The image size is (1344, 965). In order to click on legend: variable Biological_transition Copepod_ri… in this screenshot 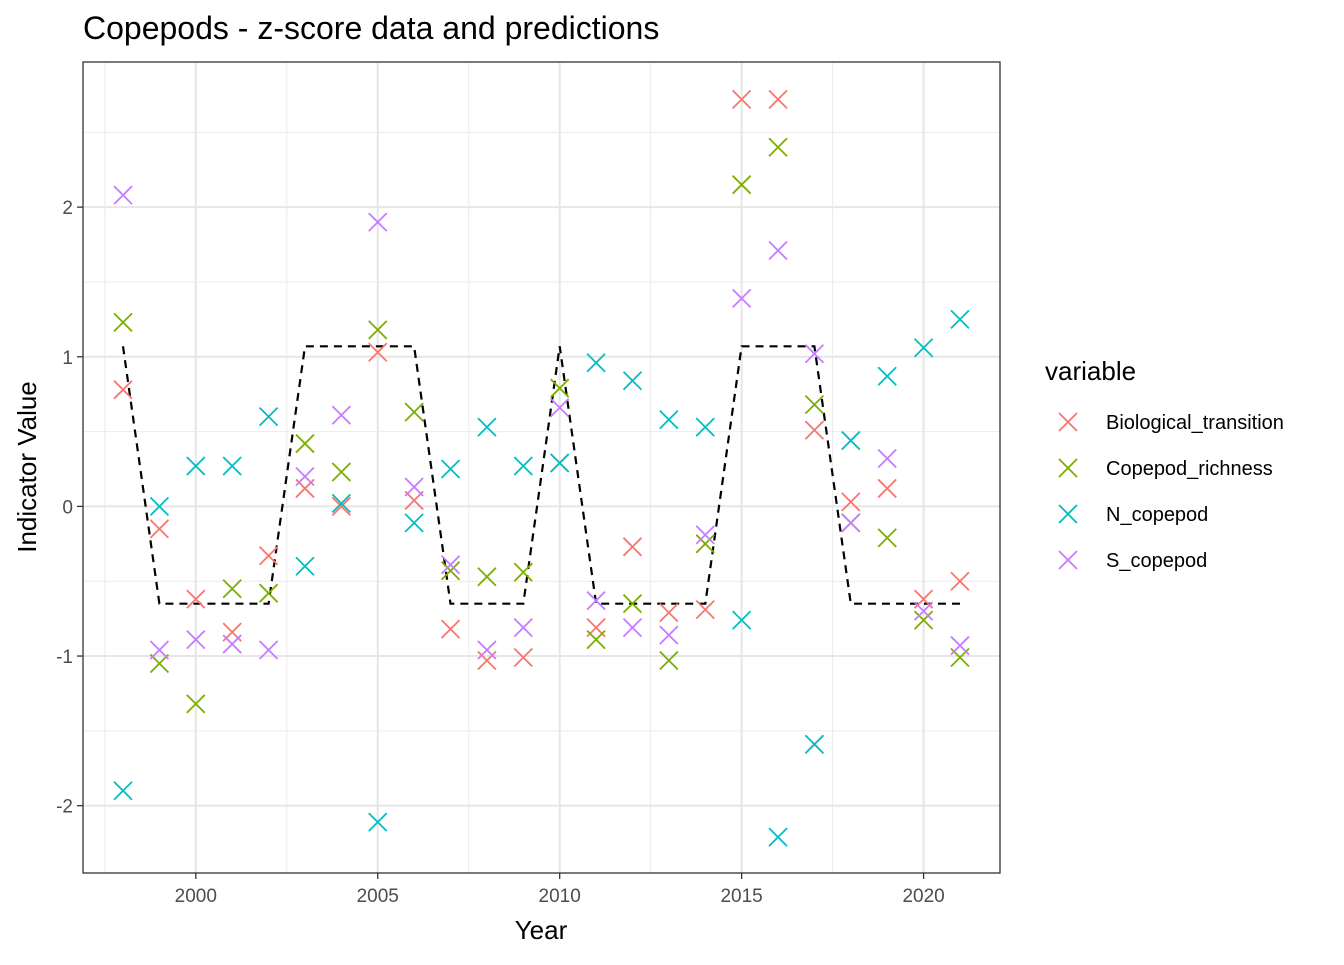, I will do `click(1164, 464)`.